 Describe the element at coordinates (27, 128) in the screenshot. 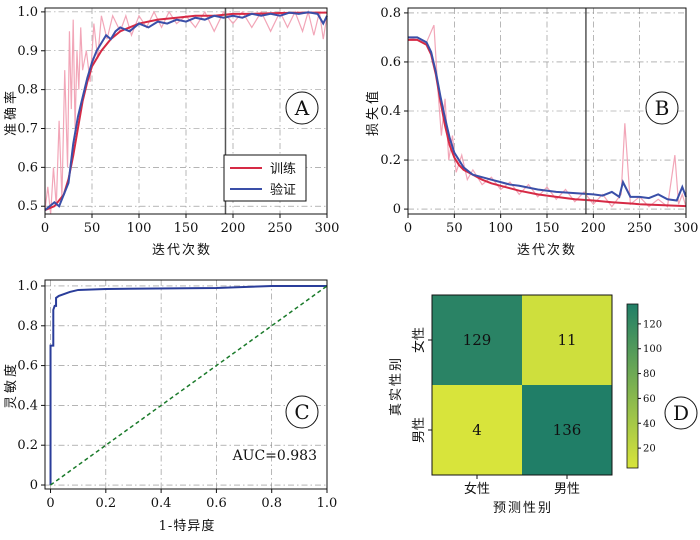

I see `panel-a-ytick-label: 0.7` at that location.